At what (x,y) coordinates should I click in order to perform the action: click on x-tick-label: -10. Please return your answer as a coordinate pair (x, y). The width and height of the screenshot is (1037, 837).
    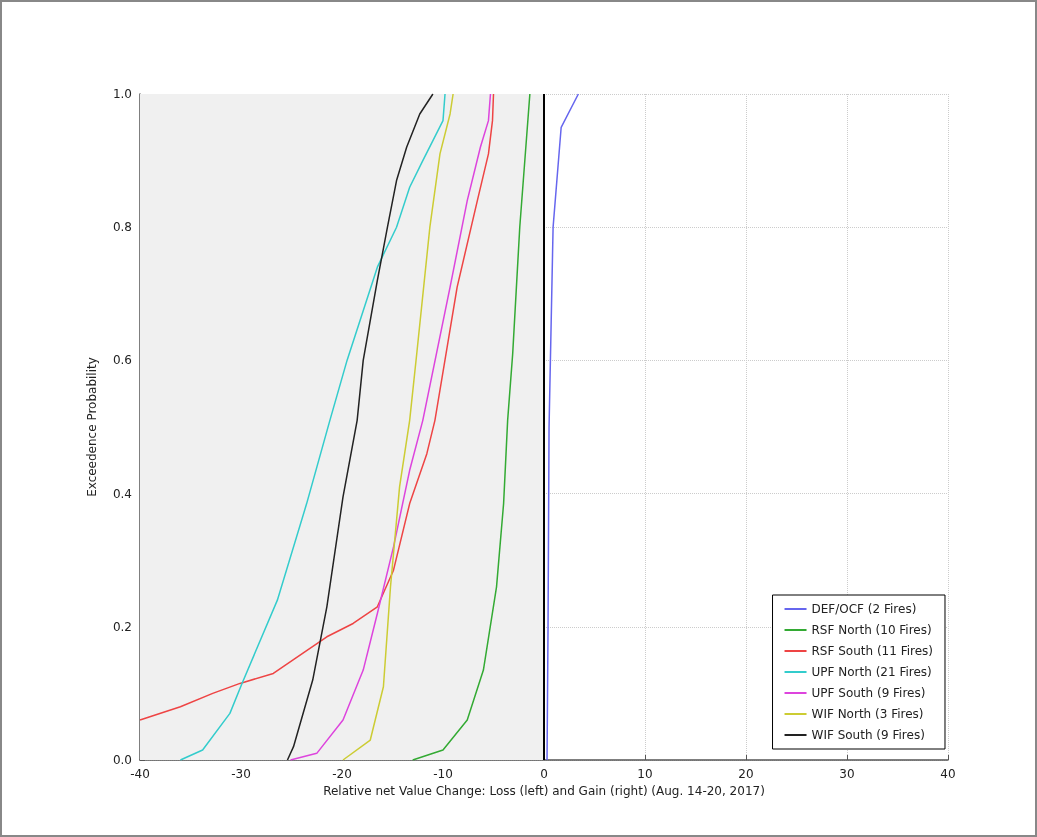
    Looking at the image, I should click on (443, 774).